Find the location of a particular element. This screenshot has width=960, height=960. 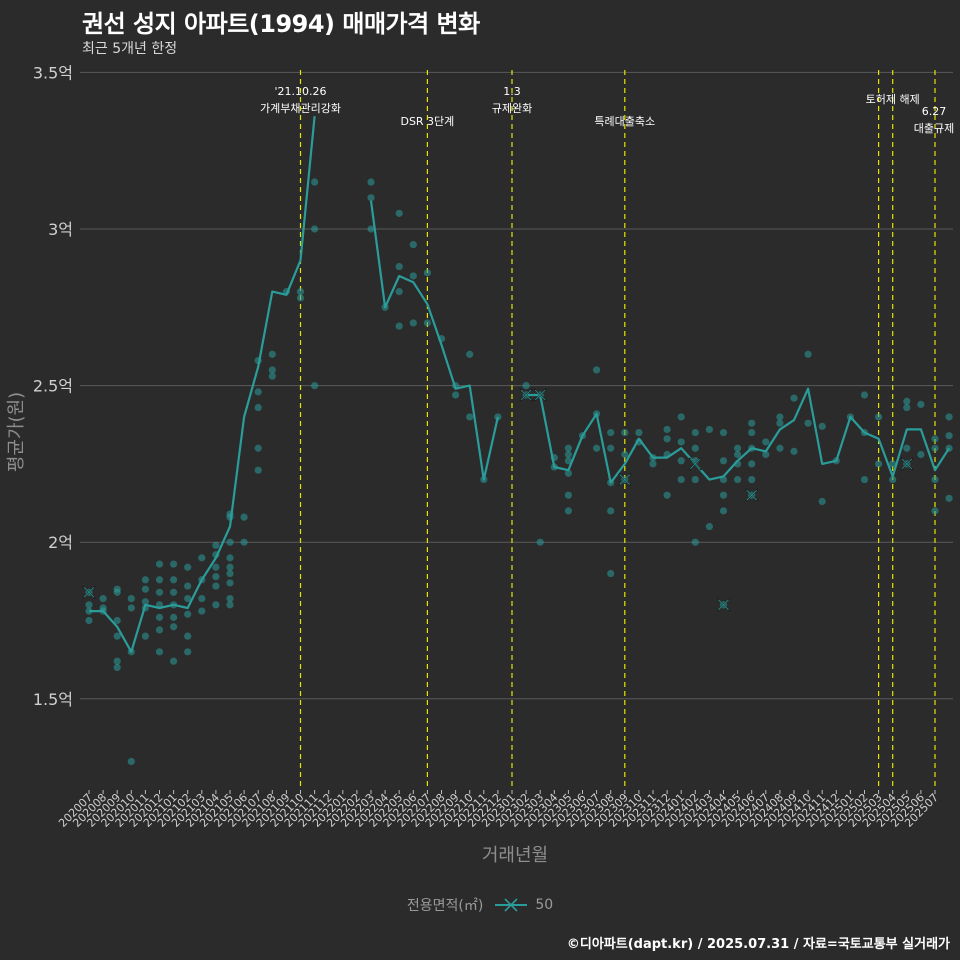

y-tick-labels: 1.5억 2억 2.5억 3억 3.5억 is located at coordinates (53, 385).